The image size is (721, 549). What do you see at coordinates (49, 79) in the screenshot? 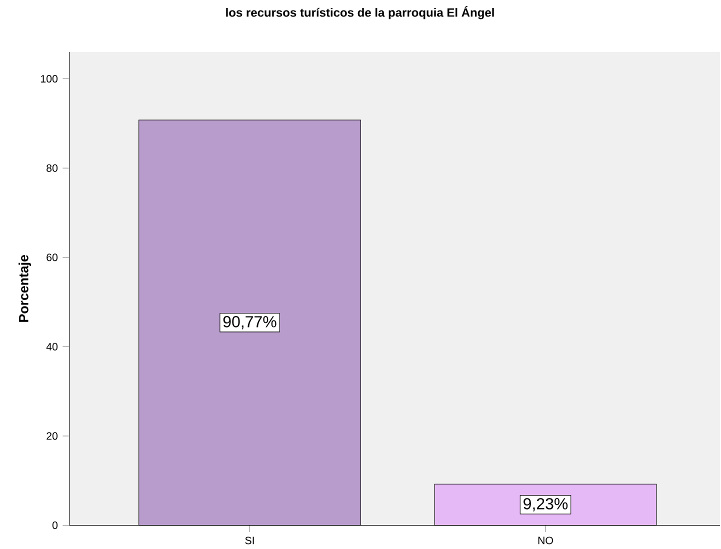
I see `y-tick-label: 100` at bounding box center [49, 79].